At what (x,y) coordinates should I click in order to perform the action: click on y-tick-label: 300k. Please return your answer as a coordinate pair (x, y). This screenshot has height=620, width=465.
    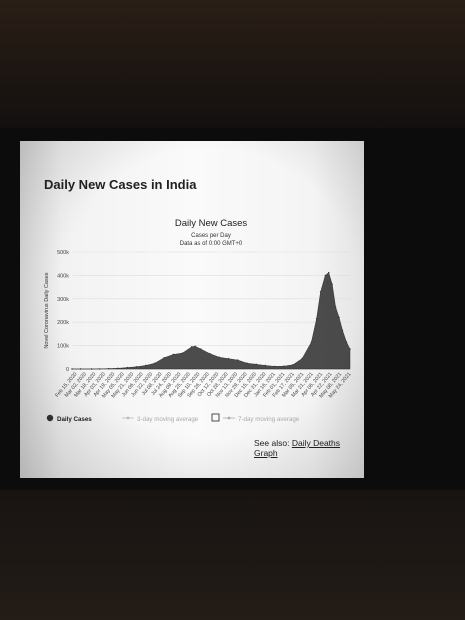
    Looking at the image, I should click on (63, 300).